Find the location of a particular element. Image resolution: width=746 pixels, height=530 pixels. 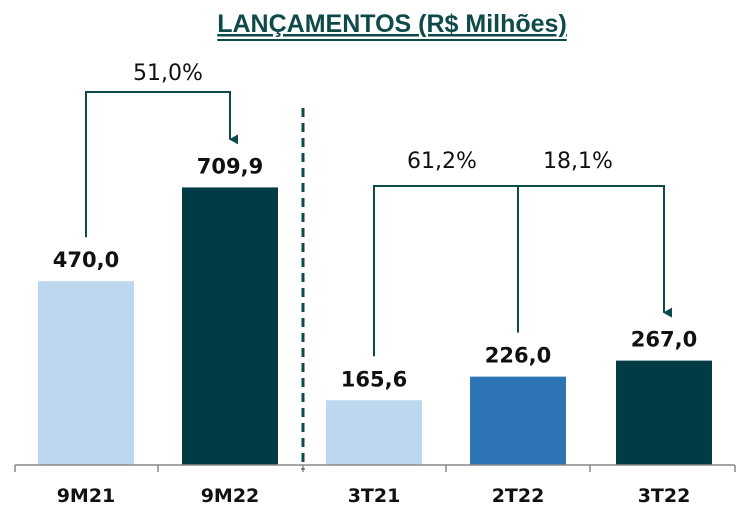

category-label-3t22: 3T22 is located at coordinates (664, 496).